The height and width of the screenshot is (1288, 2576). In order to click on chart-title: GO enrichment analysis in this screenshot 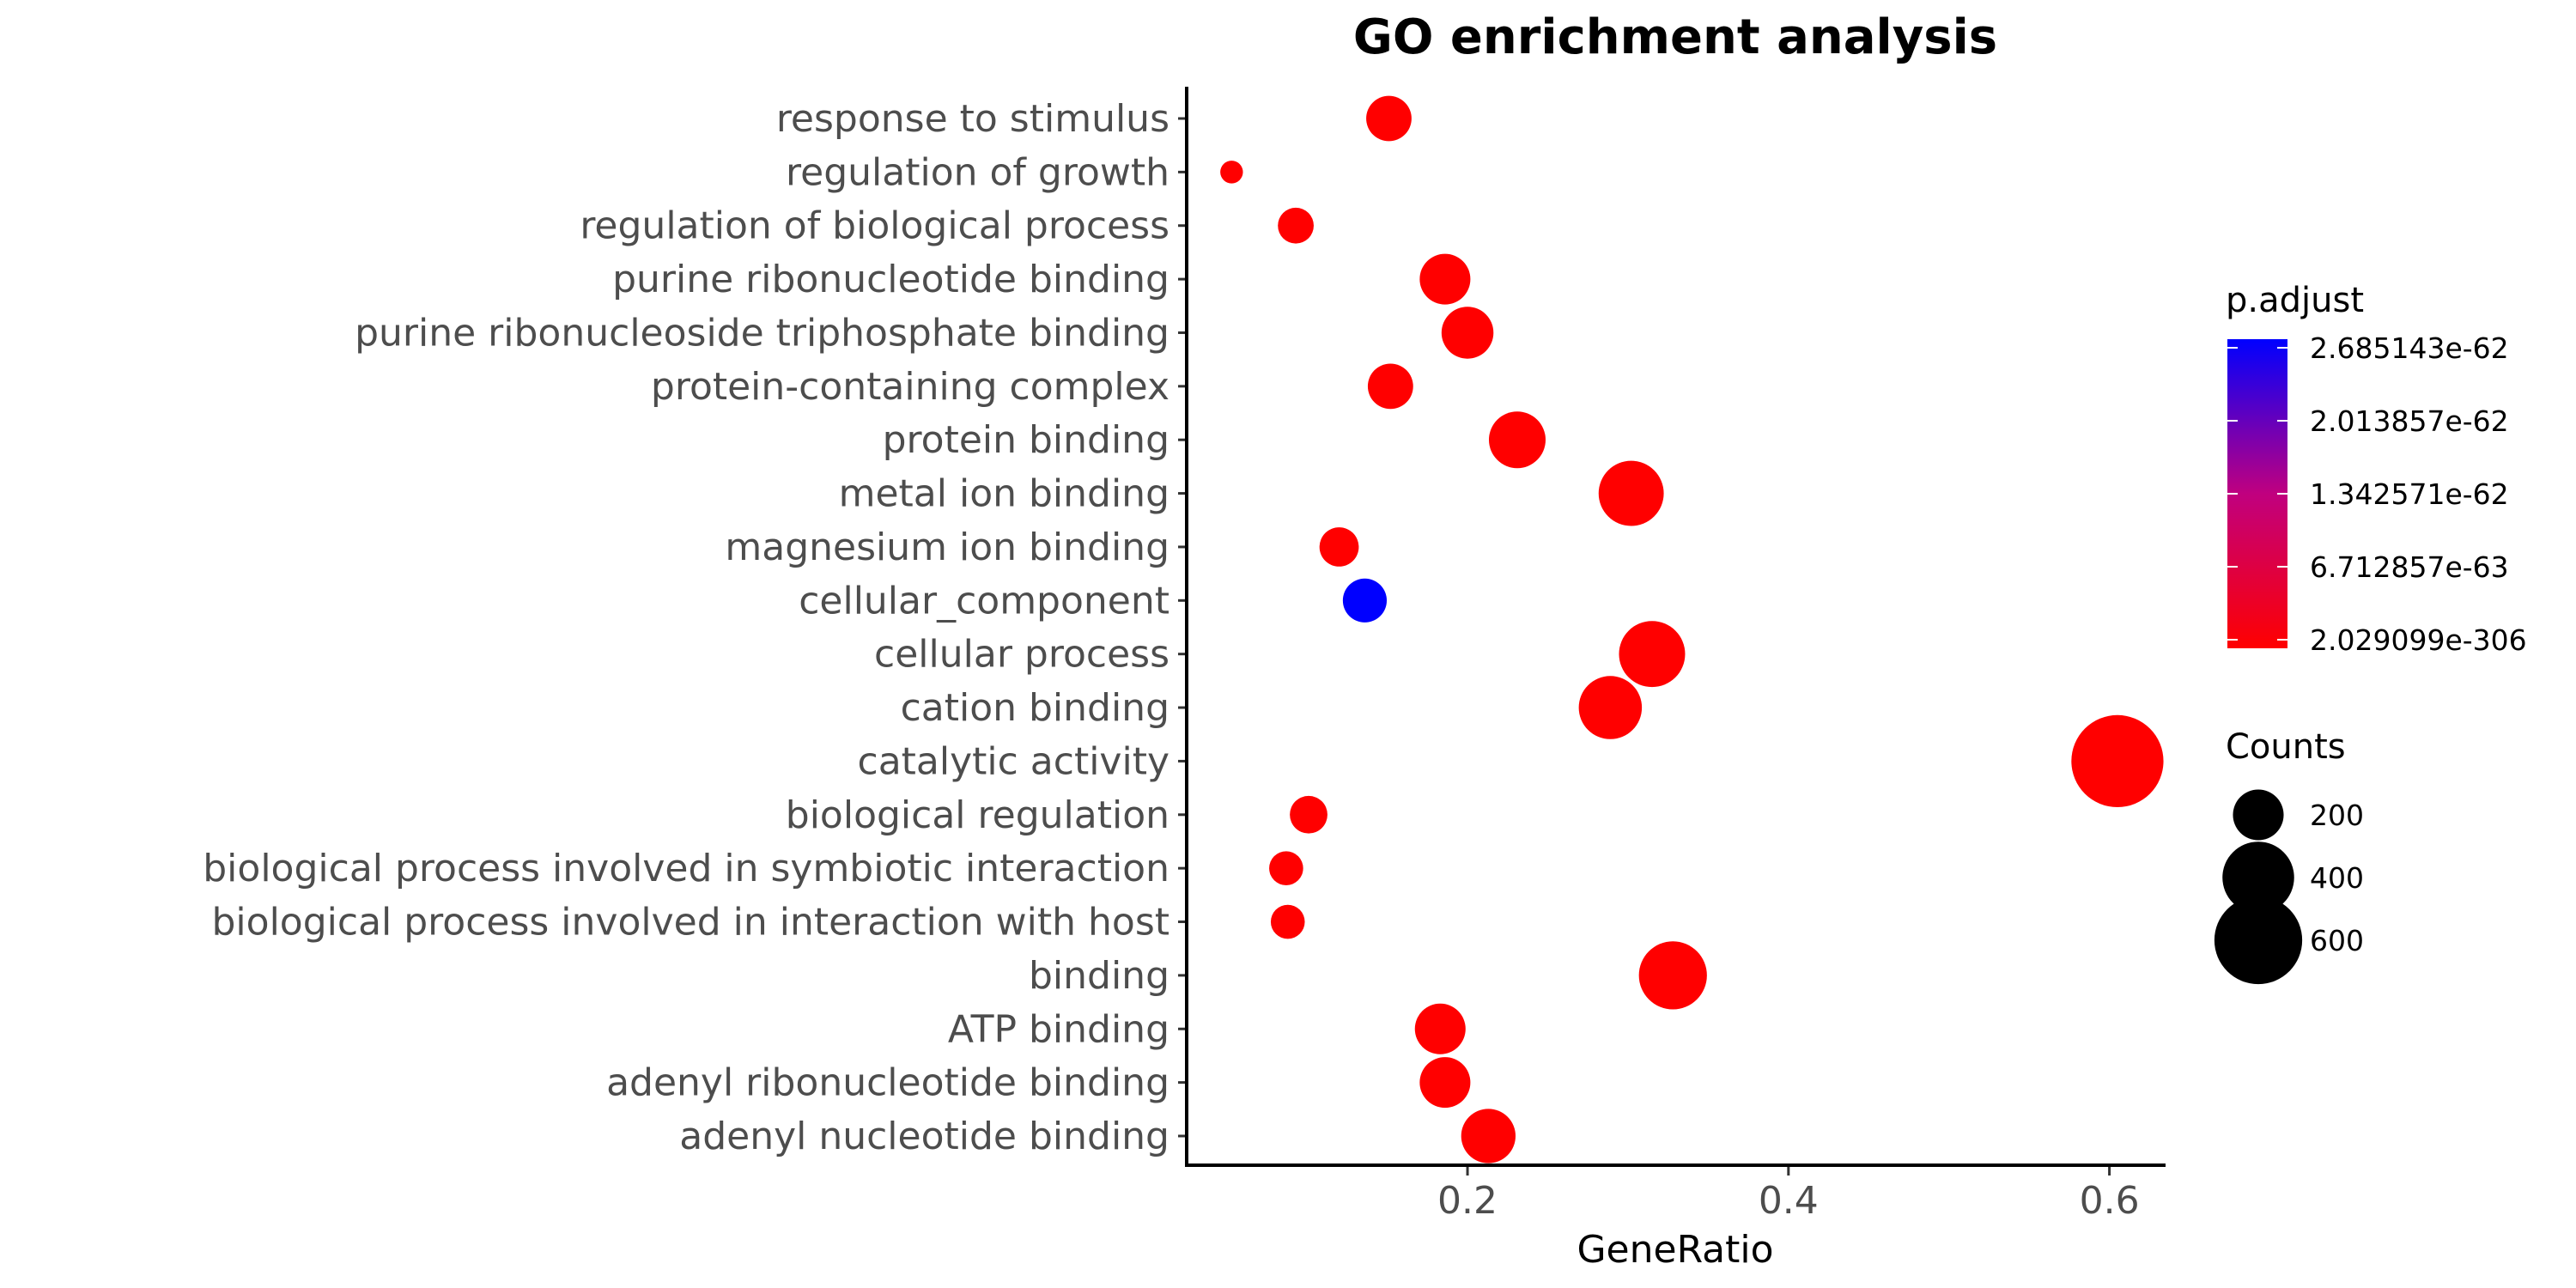, I will do `click(1675, 37)`.